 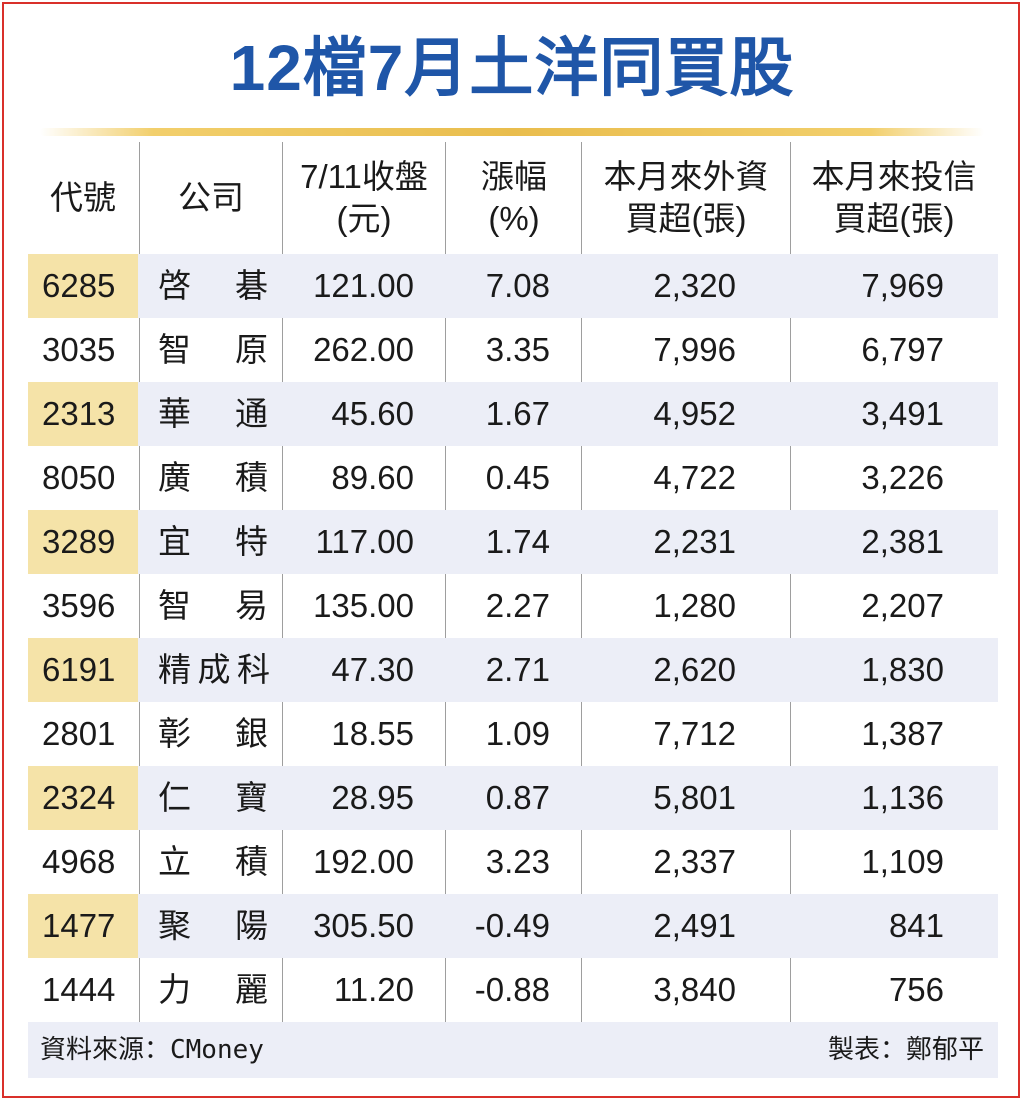 What do you see at coordinates (894, 176) in the screenshot?
I see `header-trust-line1: 本月來投信` at bounding box center [894, 176].